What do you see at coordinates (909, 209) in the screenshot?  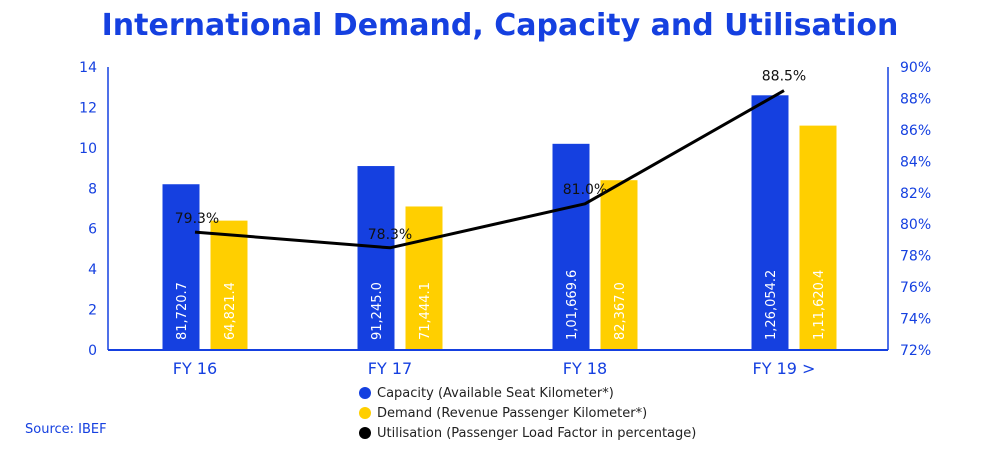 I see `right-axis: 72% 74% 76% 78% 80% 82% 84% 86% 88% 90%` at bounding box center [909, 209].